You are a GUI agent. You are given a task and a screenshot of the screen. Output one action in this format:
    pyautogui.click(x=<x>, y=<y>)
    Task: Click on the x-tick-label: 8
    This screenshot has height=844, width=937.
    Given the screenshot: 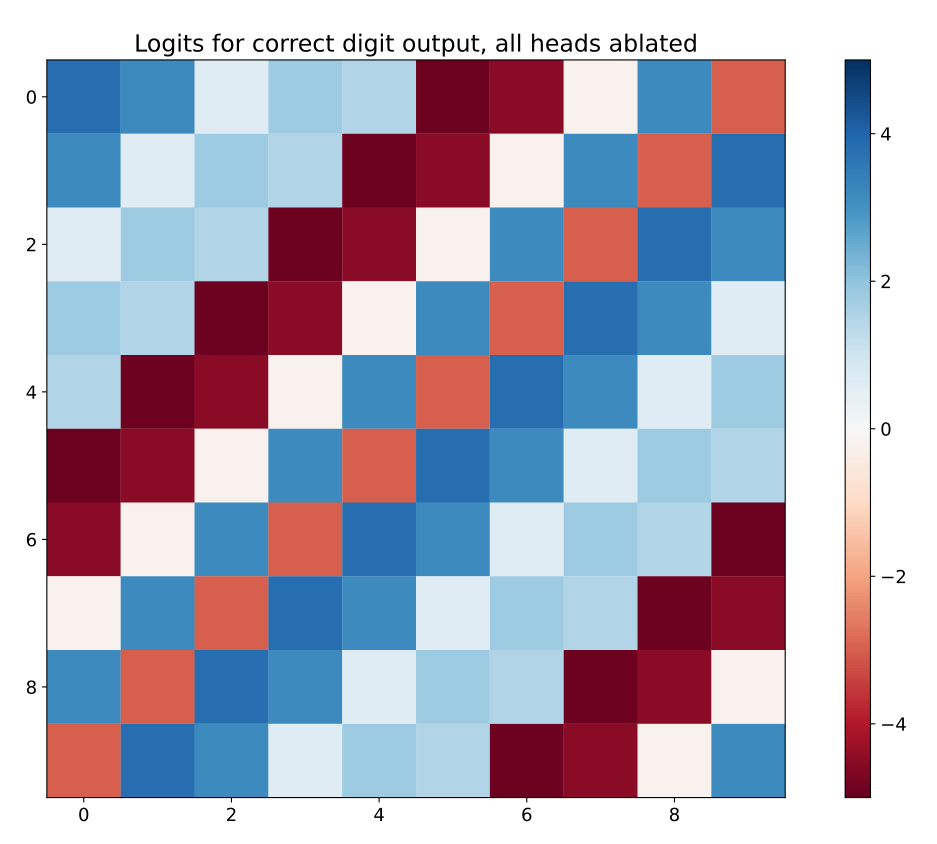 What is the action you would take?
    pyautogui.click(x=674, y=815)
    